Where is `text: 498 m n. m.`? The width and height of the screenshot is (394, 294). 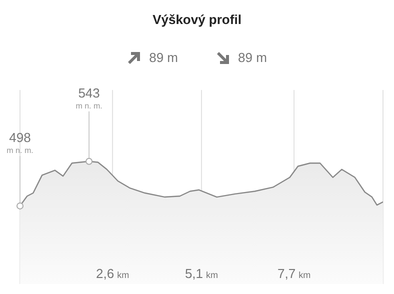 text: 498 m n. m. is located at coordinates (20, 142).